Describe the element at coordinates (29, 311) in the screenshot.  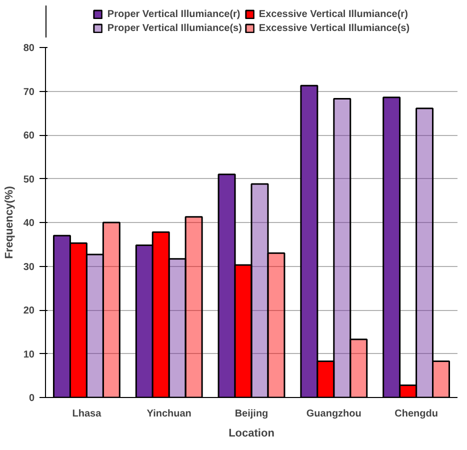
I see `y-tick-label: 20` at that location.